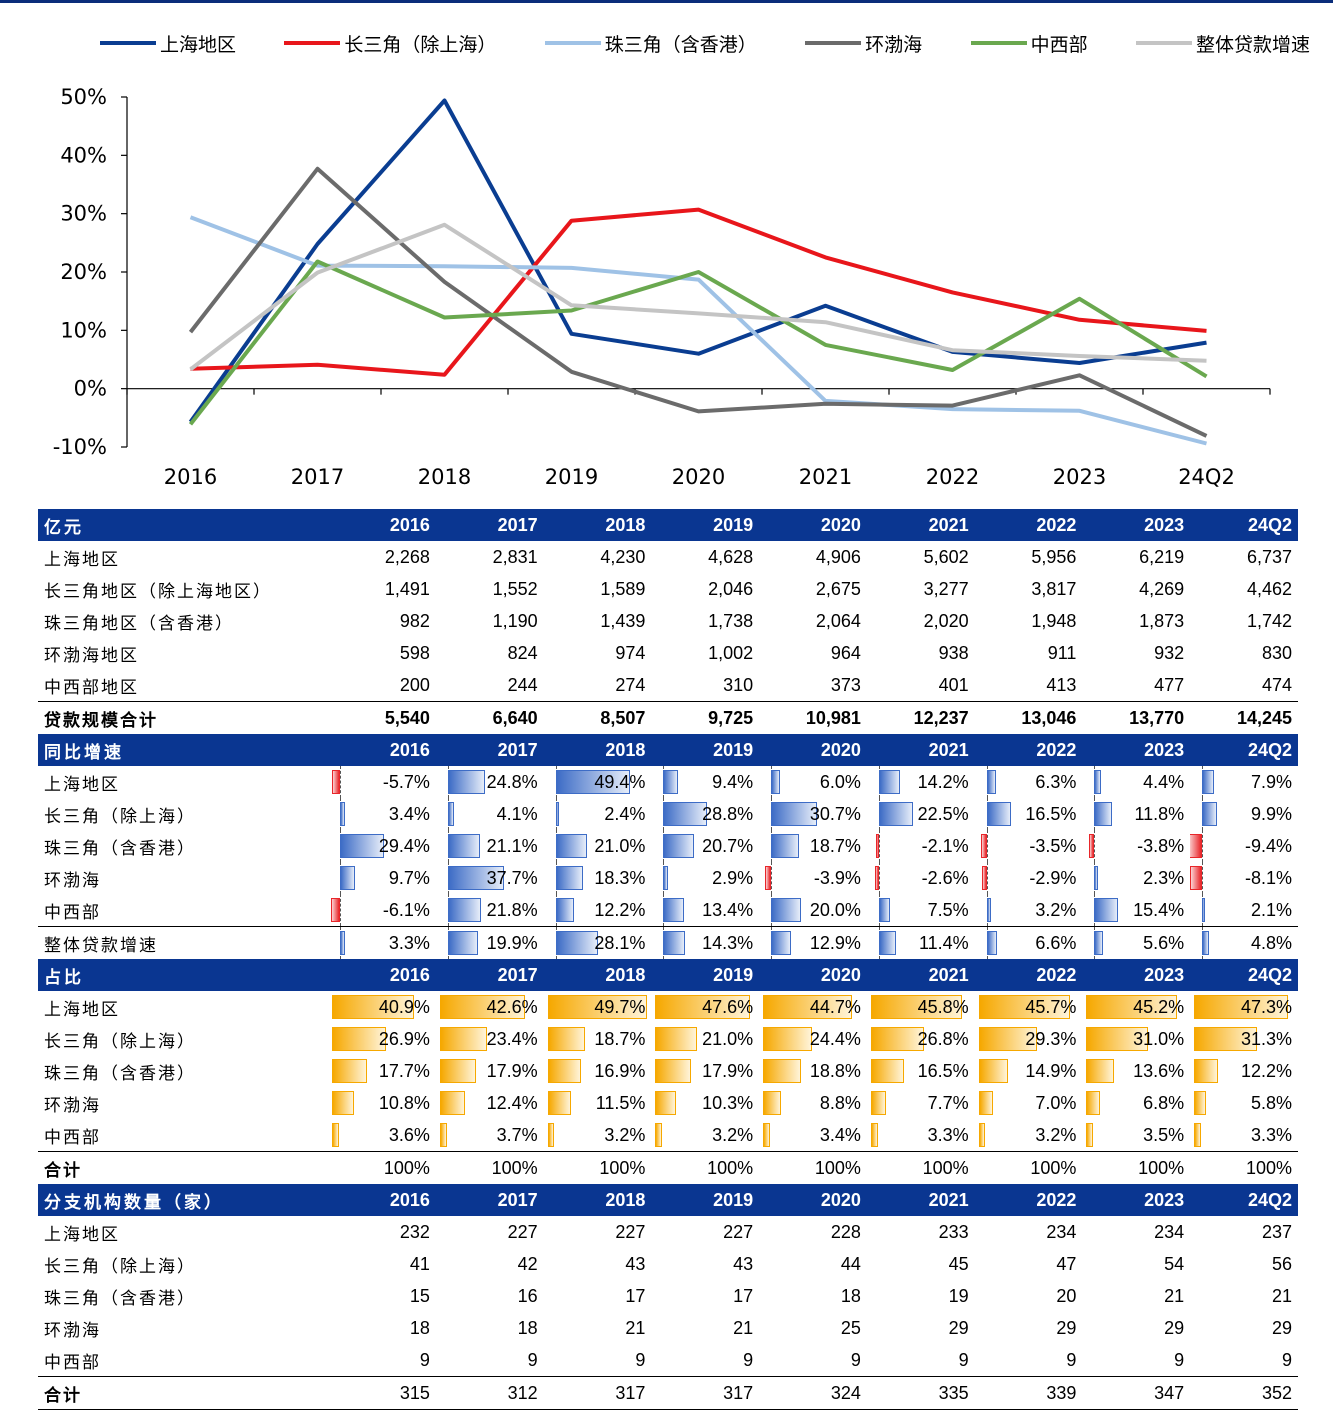 Image resolution: width=1333 pixels, height=1411 pixels. I want to click on row-label: 中西部地区, so click(91, 687).